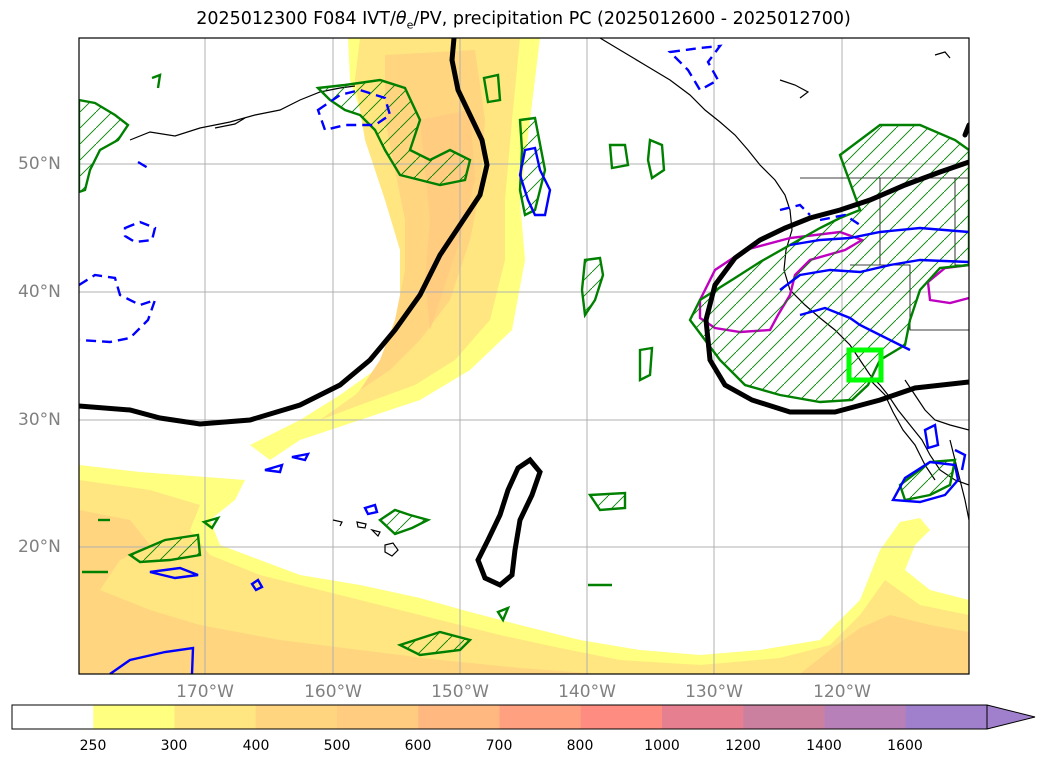 This screenshot has height=767, width=1047. I want to click on lon-label-160w: 160°W, so click(333, 692).